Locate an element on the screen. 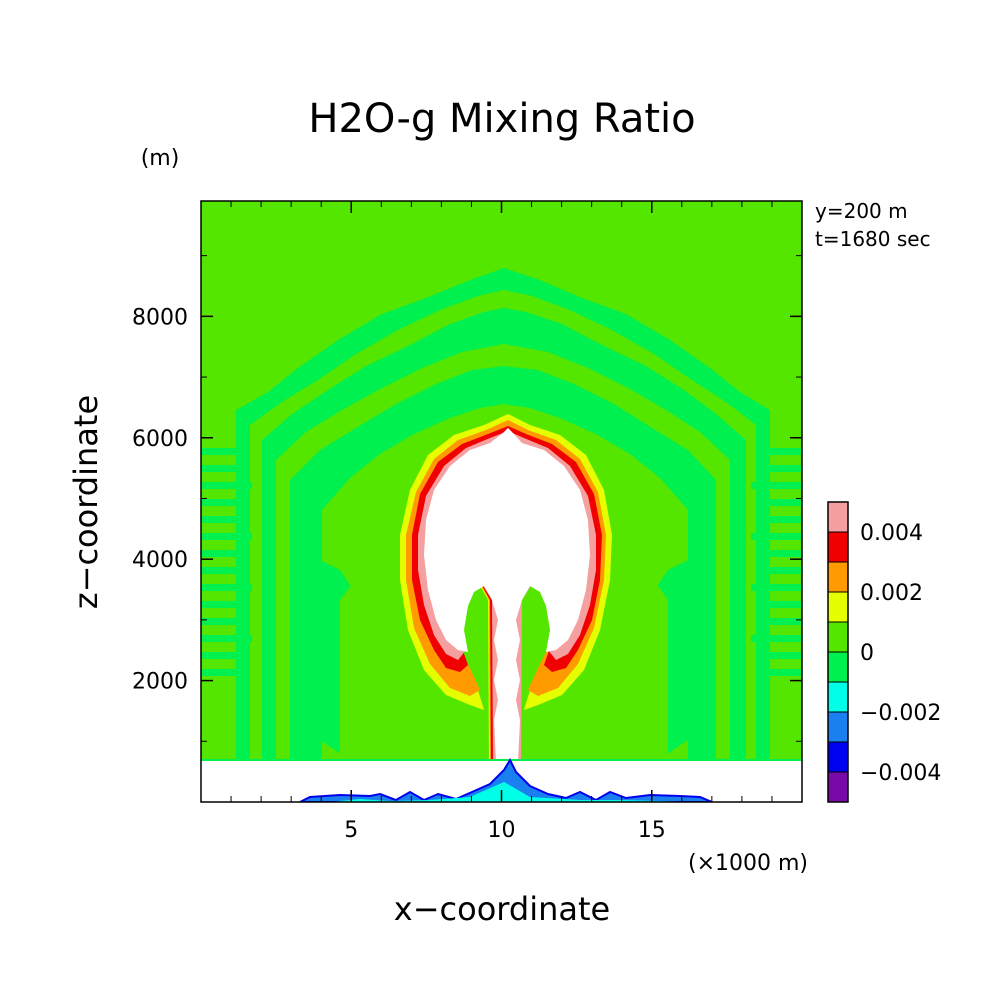 This screenshot has height=1004, width=1004. x-tick-label: 15 is located at coordinates (652, 830).